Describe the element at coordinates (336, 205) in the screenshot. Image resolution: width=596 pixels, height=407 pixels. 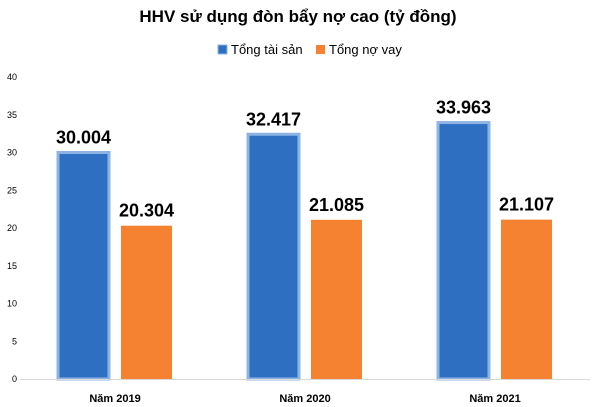
I see `data-label: 21.085` at that location.